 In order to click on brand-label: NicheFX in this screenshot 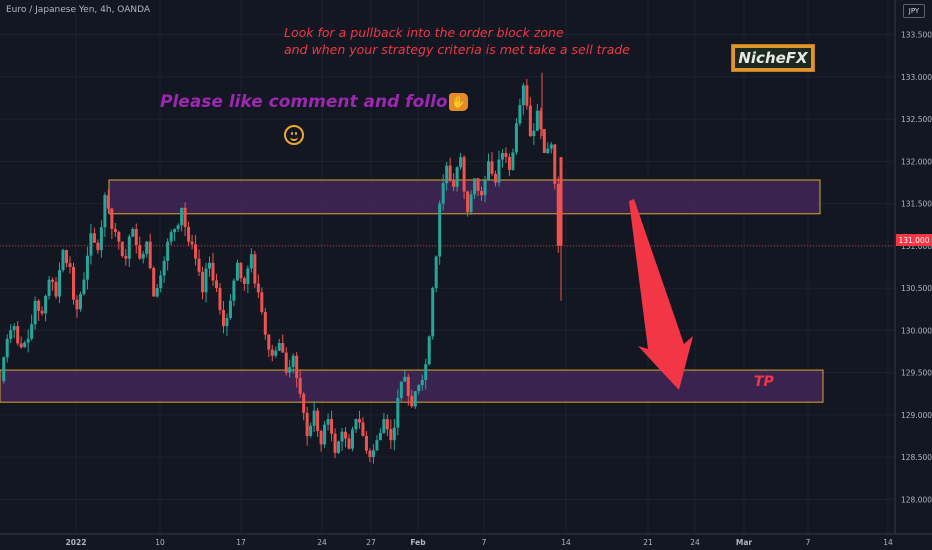, I will do `click(773, 58)`.